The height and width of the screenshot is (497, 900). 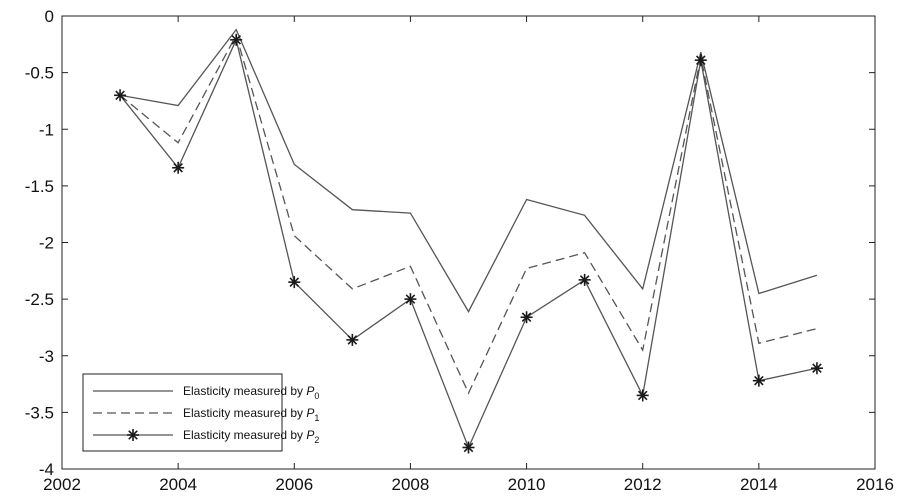 I want to click on legend-item-p0: Elasticity measured by P0, so click(x=206, y=392).